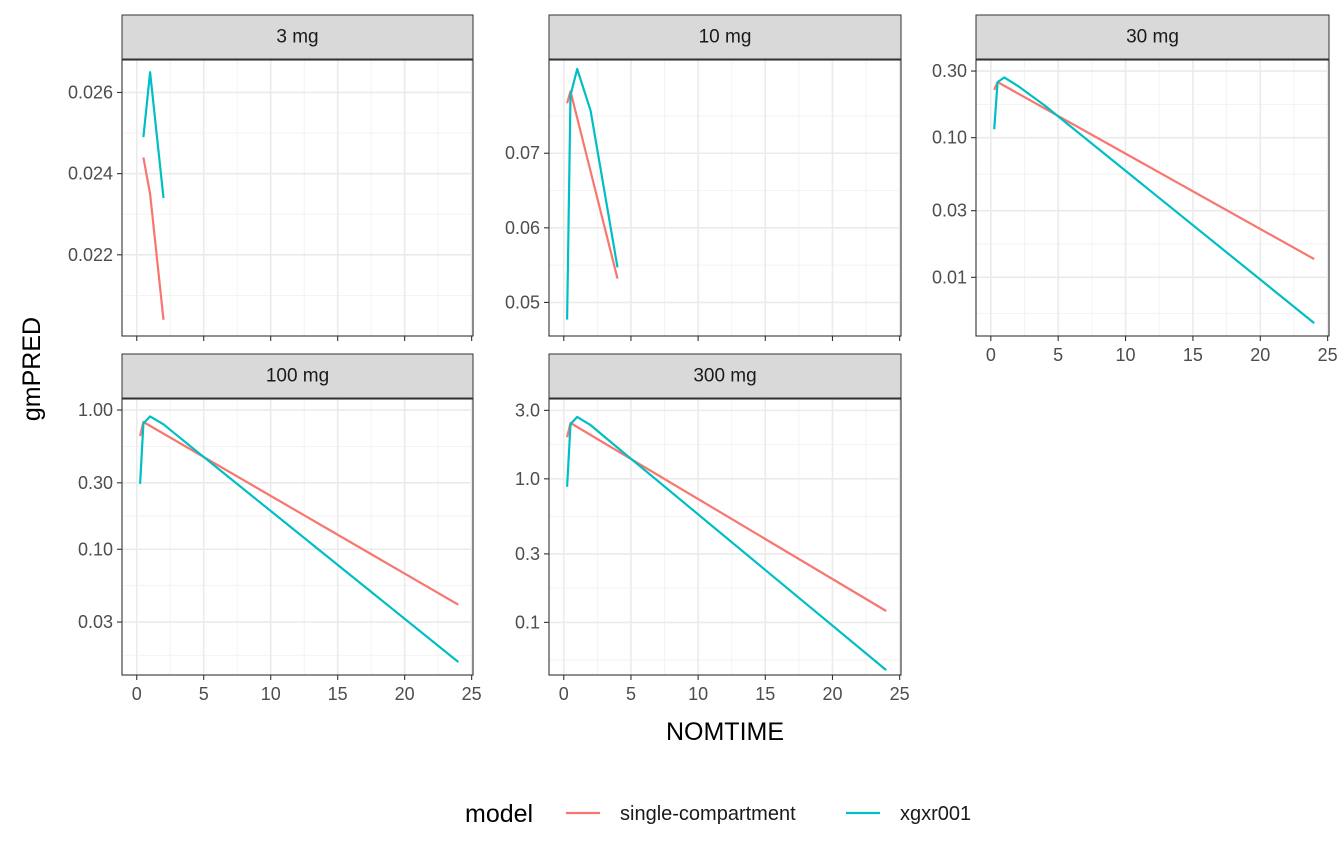 The image size is (1344, 865). I want to click on facet-label: 100 mg, so click(297, 376).